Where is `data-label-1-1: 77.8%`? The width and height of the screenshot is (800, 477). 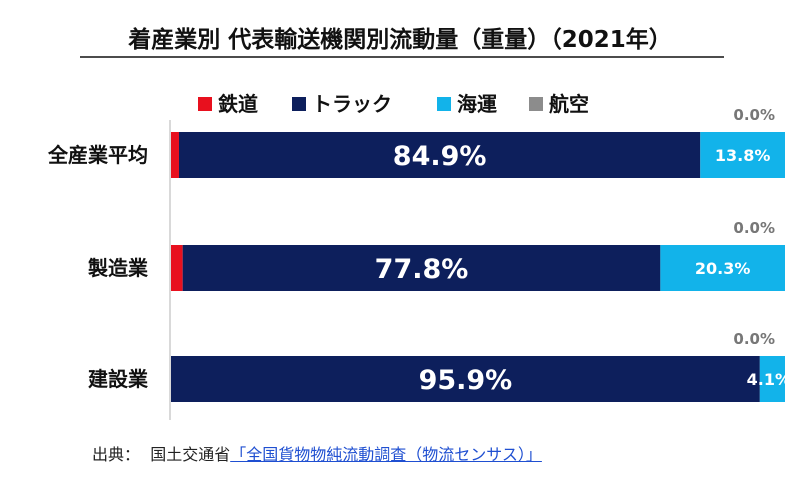 data-label-1-1: 77.8% is located at coordinates (422, 269).